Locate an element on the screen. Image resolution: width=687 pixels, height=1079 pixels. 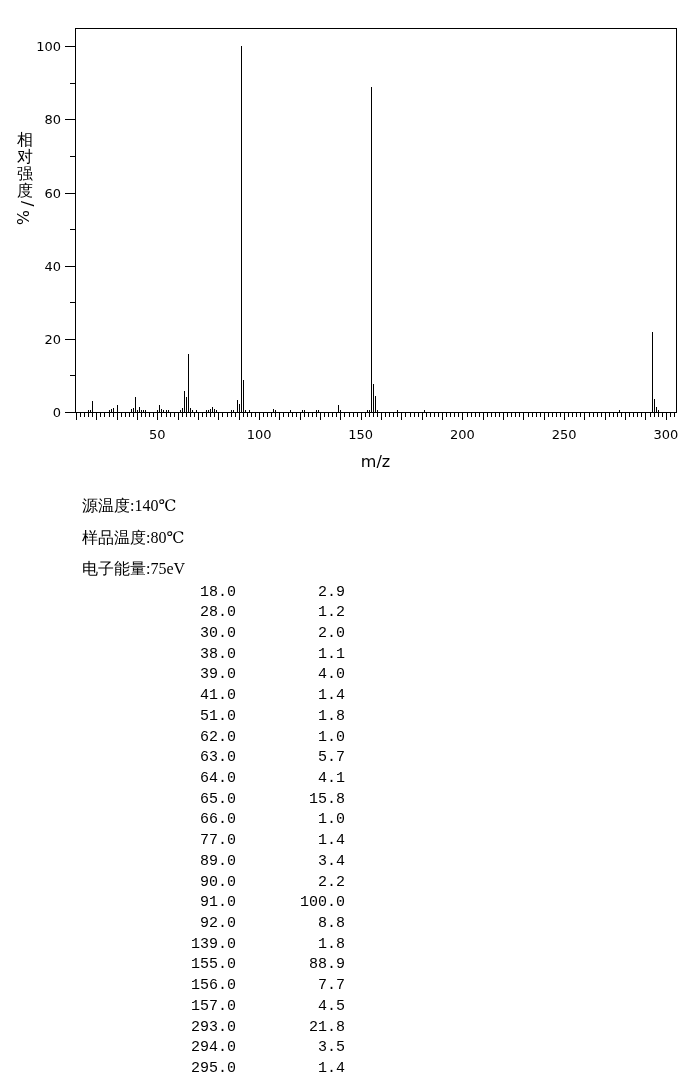
table-intensity: 4.5 is located at coordinates (331, 1006).